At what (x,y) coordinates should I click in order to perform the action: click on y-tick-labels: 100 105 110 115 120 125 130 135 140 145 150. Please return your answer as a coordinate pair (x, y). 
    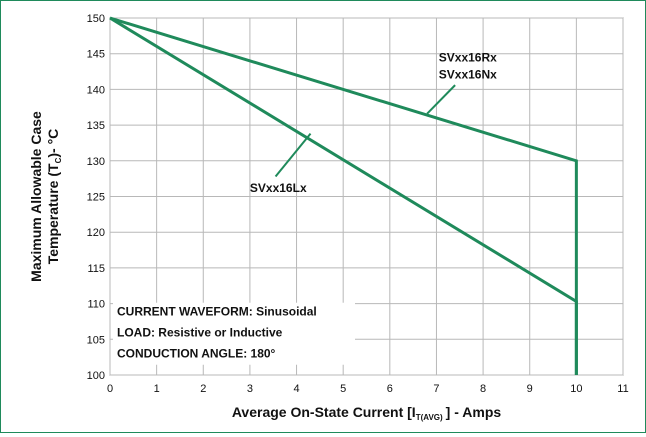
    Looking at the image, I should click on (96, 197).